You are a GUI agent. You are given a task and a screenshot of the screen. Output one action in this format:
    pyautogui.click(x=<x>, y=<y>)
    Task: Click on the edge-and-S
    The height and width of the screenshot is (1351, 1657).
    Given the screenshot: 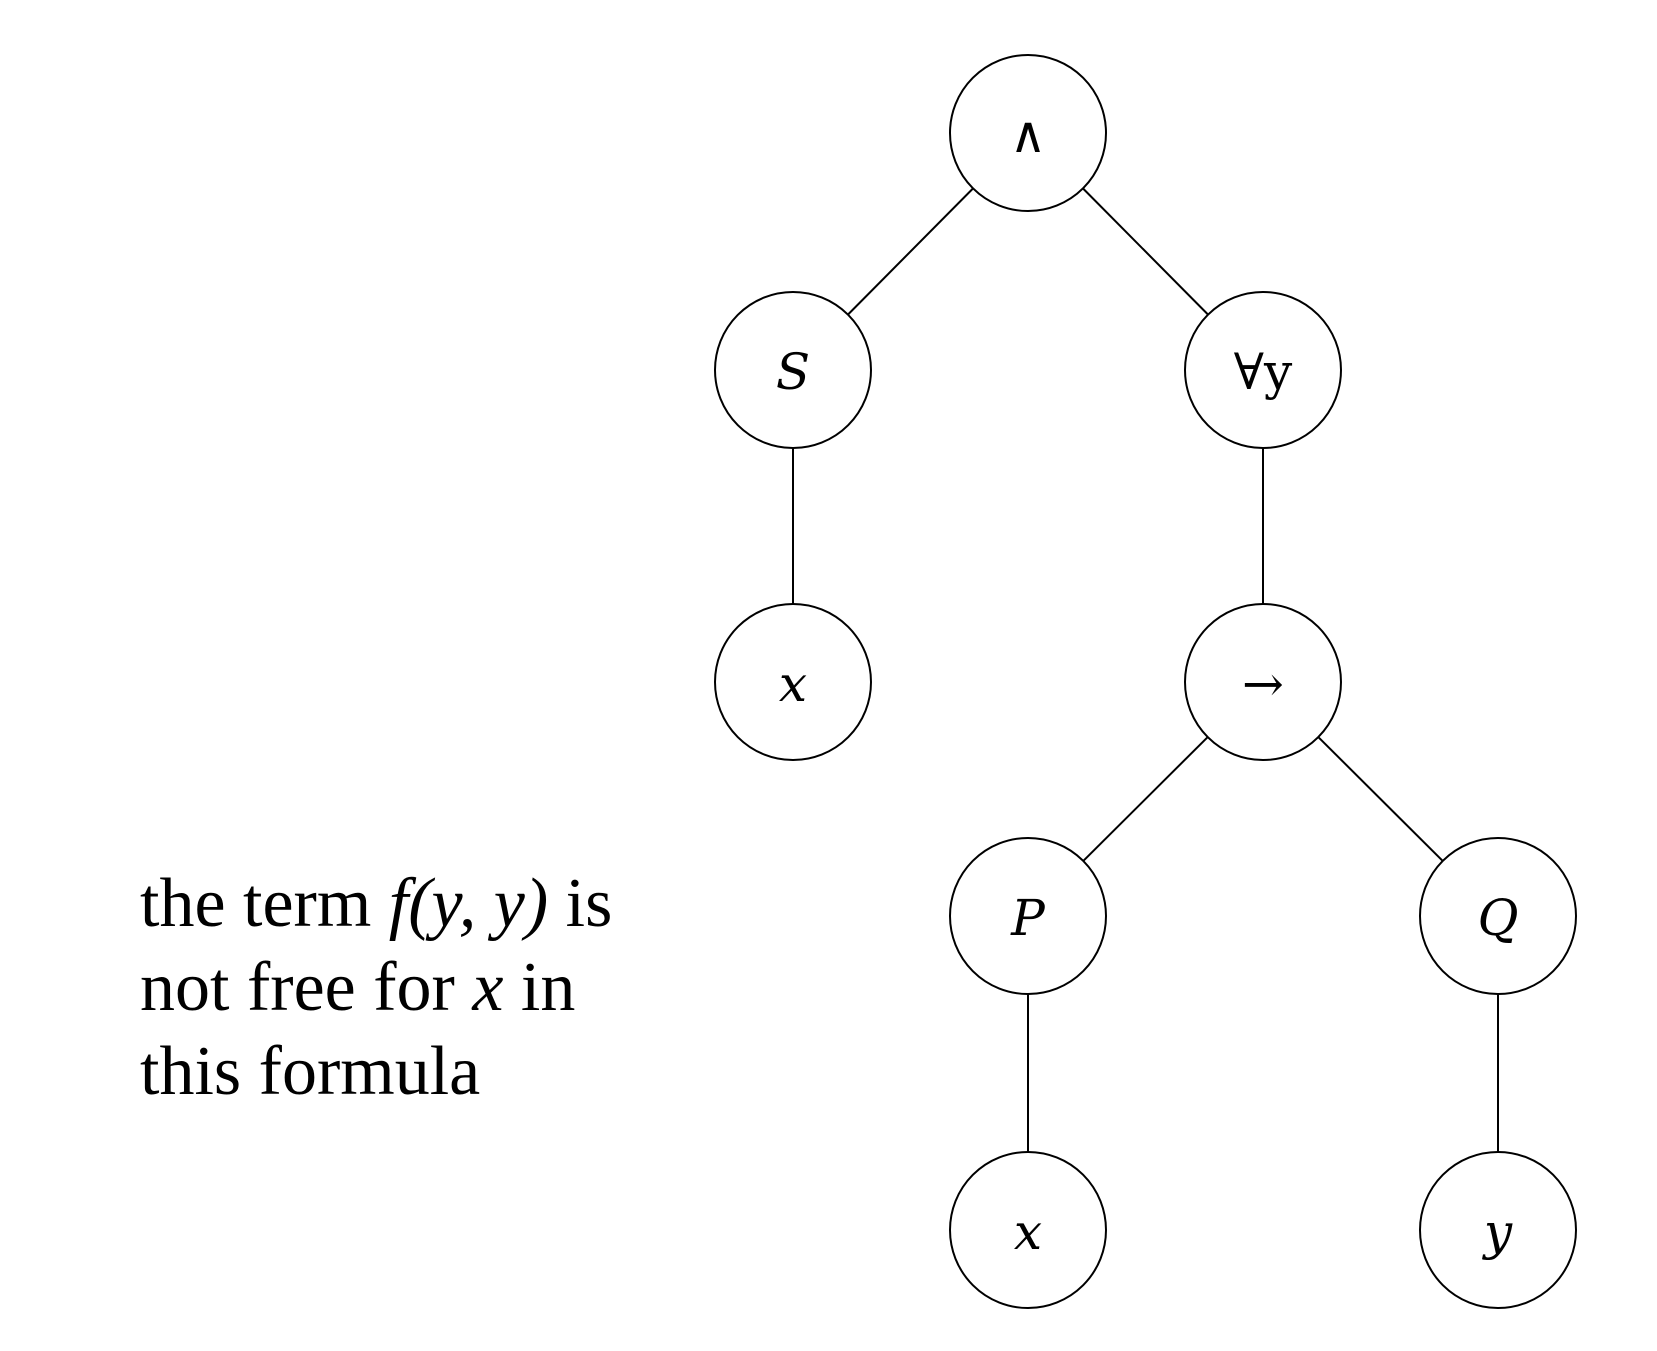 What is the action you would take?
    pyautogui.click(x=910, y=251)
    